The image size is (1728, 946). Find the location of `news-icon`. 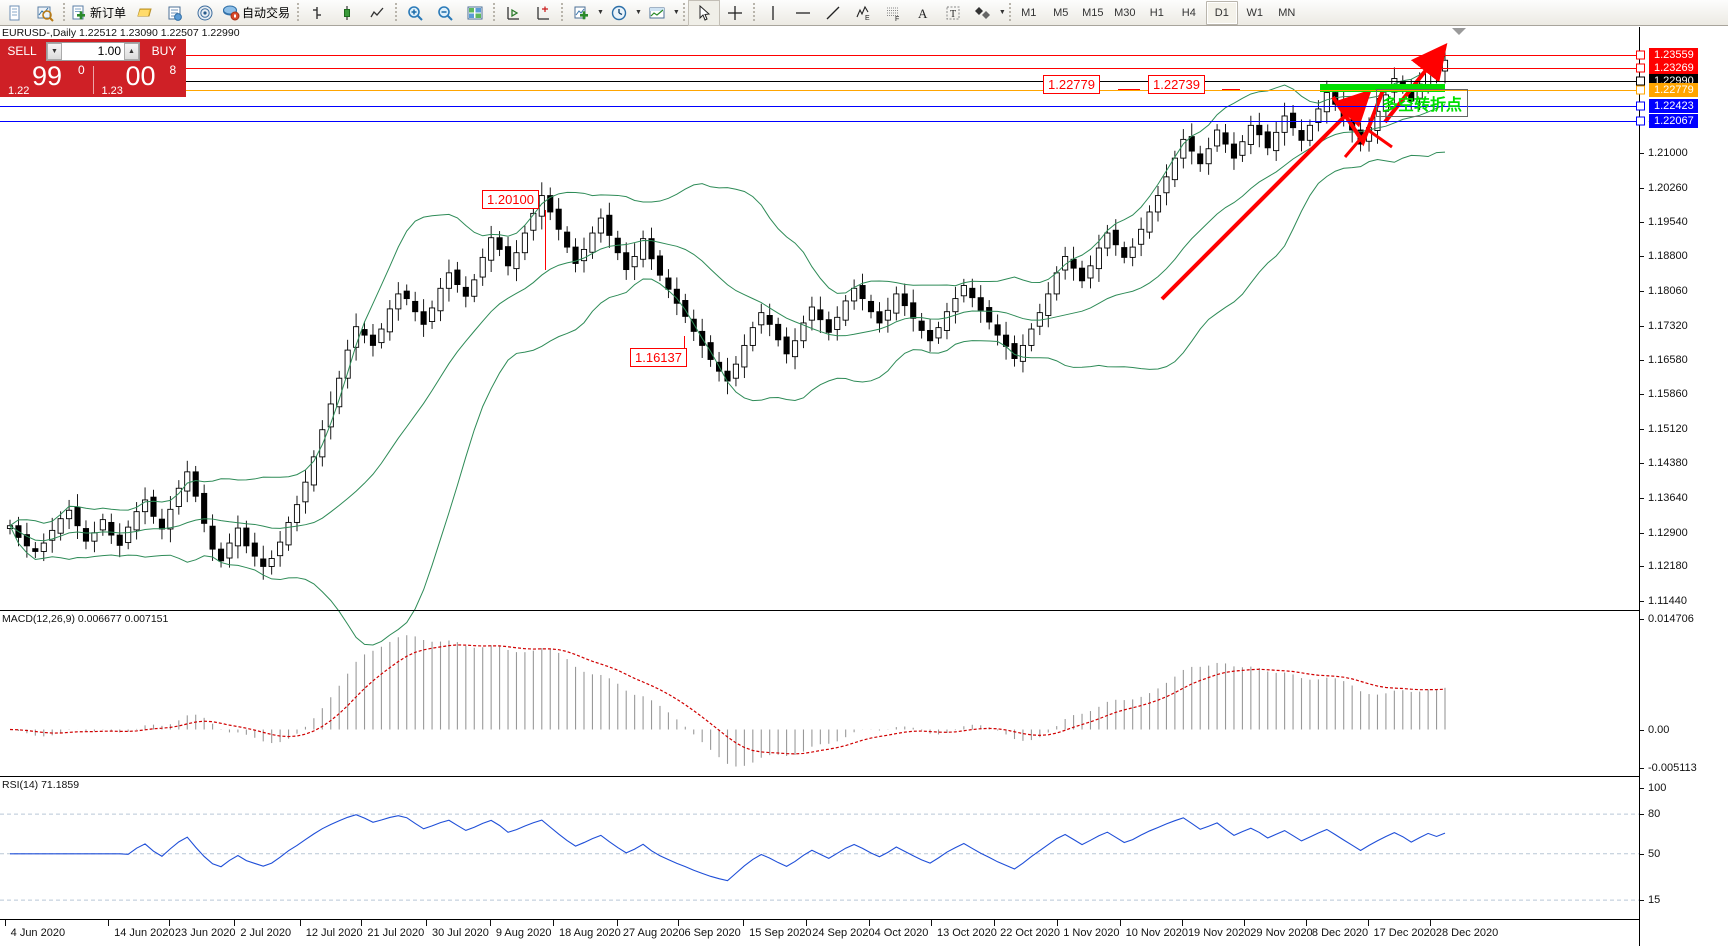

news-icon is located at coordinates (175, 13).